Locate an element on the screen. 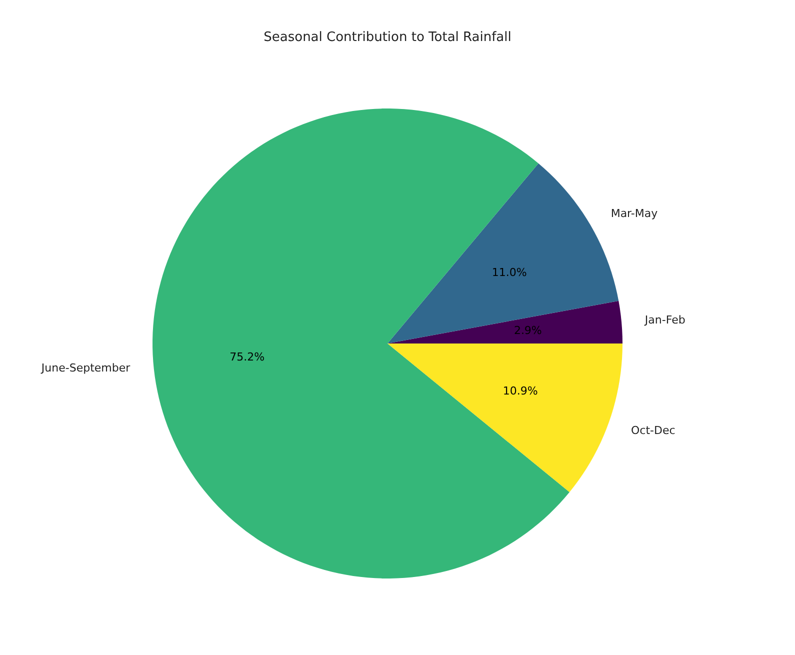 Image resolution: width=795 pixels, height=655 pixels. data-label: 75.2% is located at coordinates (247, 357).